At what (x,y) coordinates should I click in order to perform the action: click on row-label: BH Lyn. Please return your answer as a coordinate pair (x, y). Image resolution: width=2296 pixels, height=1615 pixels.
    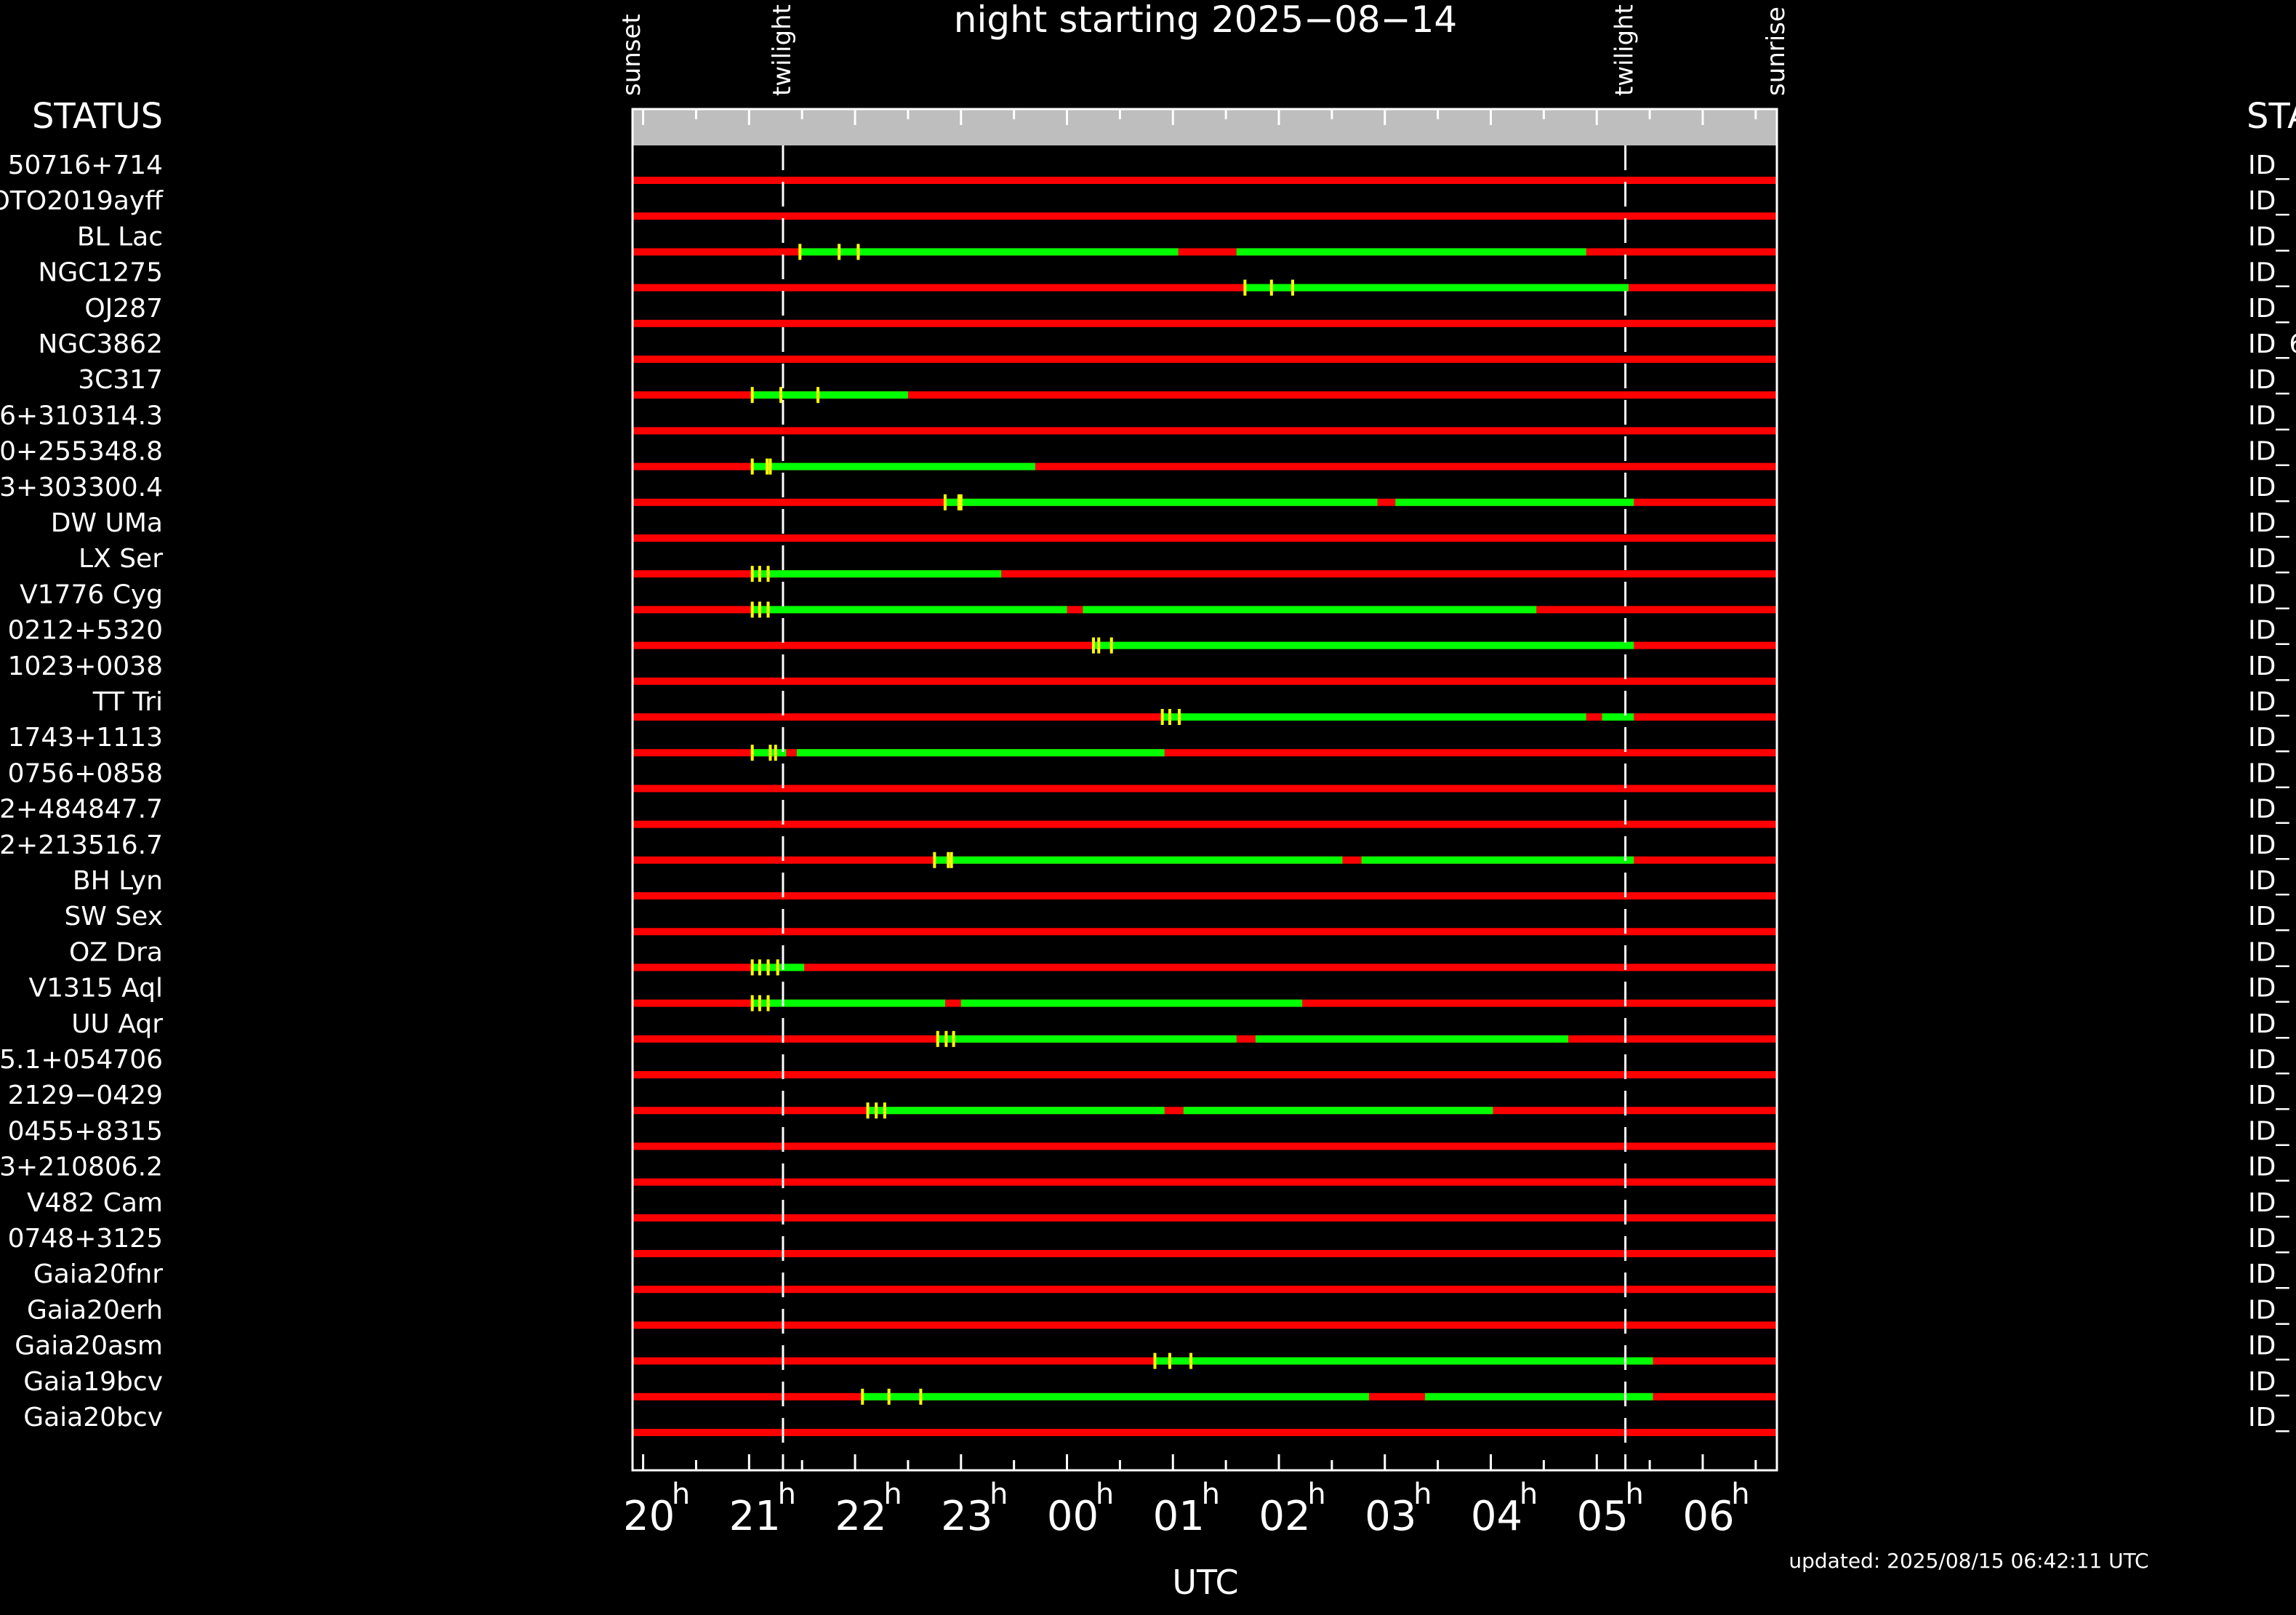
    Looking at the image, I should click on (118, 881).